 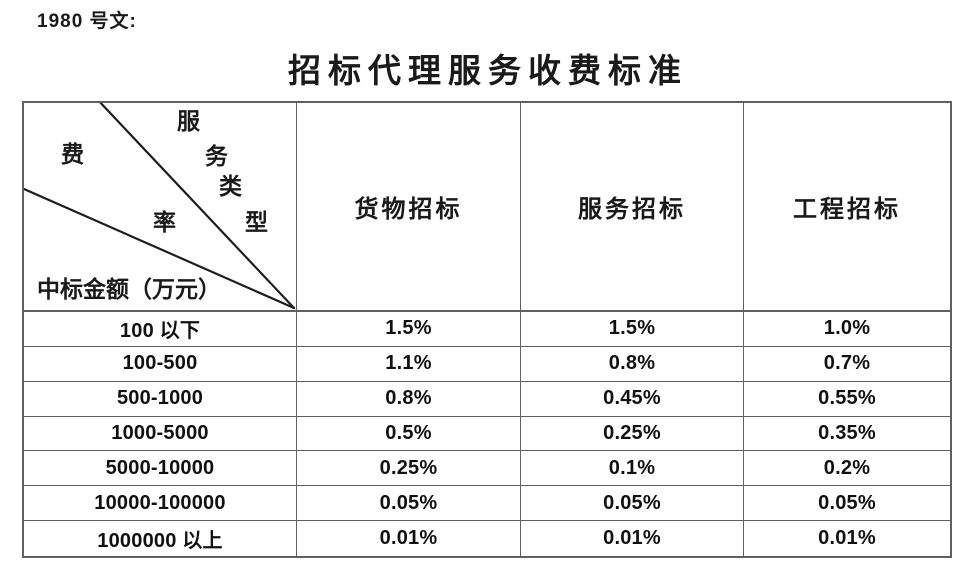 What do you see at coordinates (188, 121) in the screenshot?
I see `corner-label-service-type-char: 服` at bounding box center [188, 121].